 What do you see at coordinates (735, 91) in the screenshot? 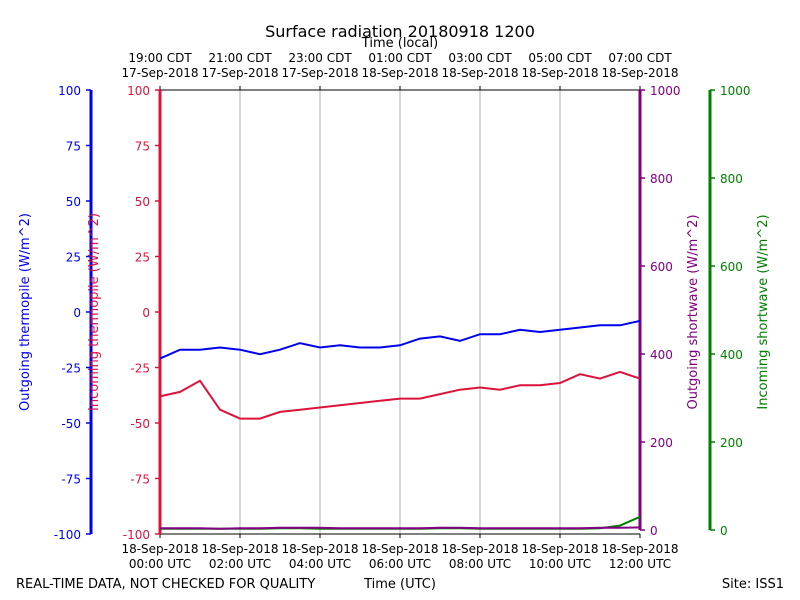
I see `y4-tick-label: 1000` at bounding box center [735, 91].